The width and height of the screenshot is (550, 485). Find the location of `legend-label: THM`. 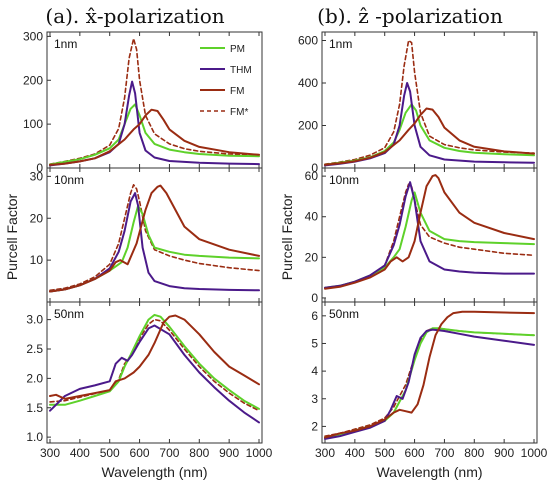

legend-label: THM is located at coordinates (241, 70).